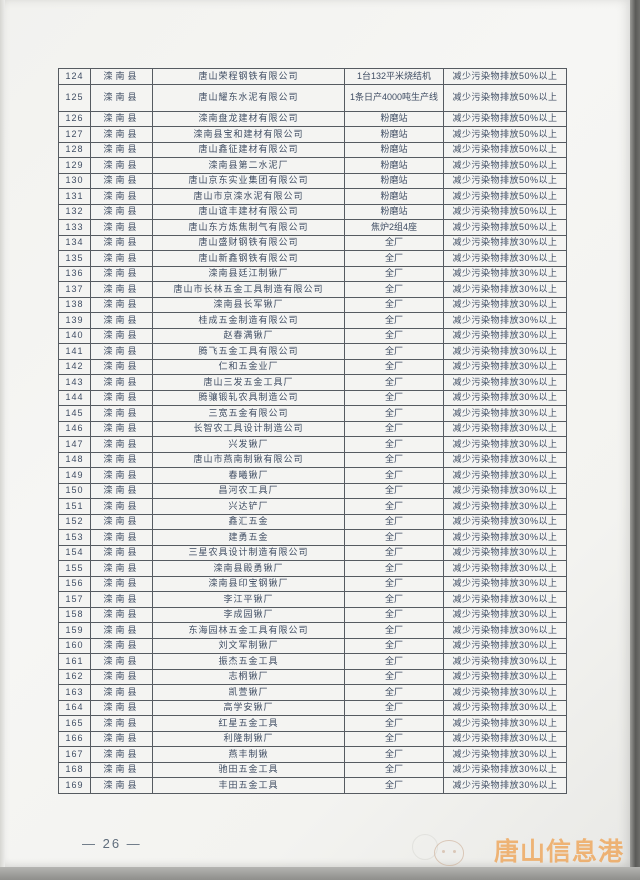 The image size is (640, 880). What do you see at coordinates (74, 97) in the screenshot?
I see `cell-no: 125` at bounding box center [74, 97].